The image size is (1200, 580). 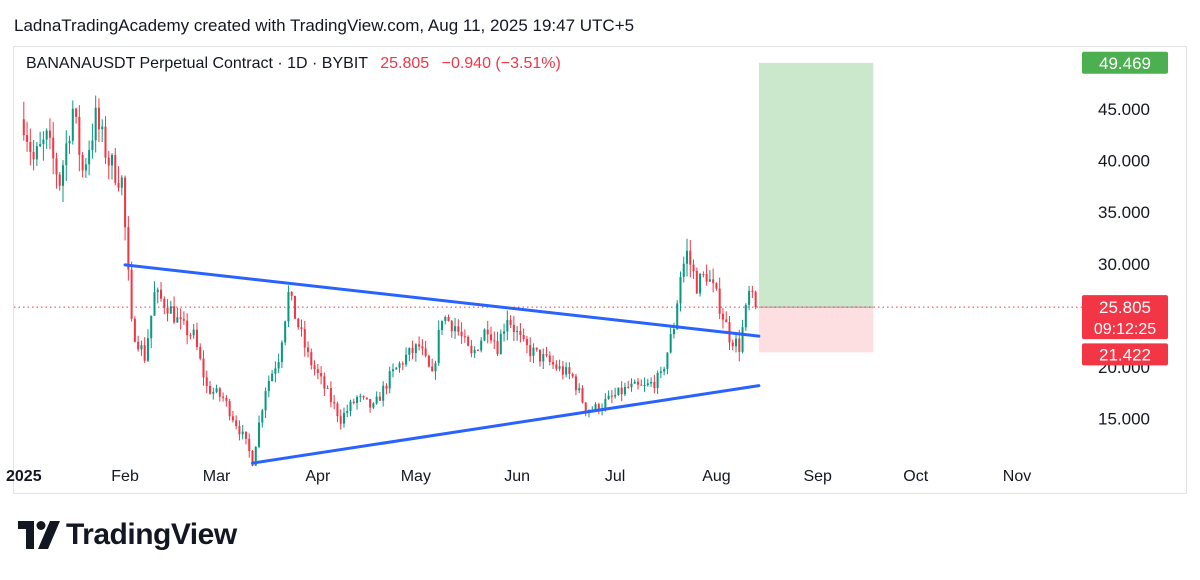 I want to click on y-tick-label: 45.000, so click(x=1124, y=109).